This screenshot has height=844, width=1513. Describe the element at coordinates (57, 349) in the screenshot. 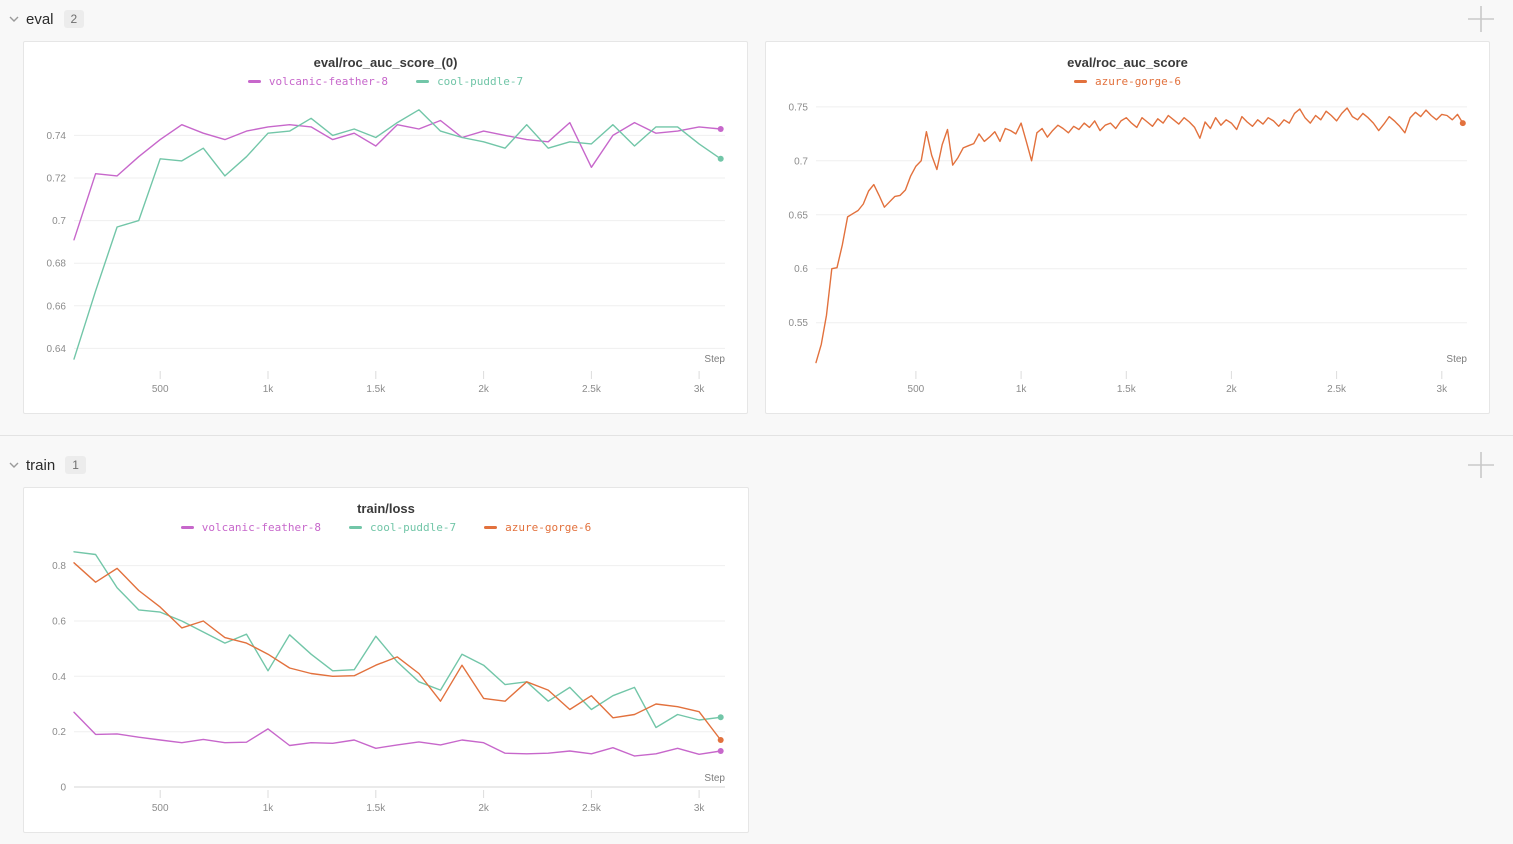

I see `y-tick-label: 0.64` at that location.